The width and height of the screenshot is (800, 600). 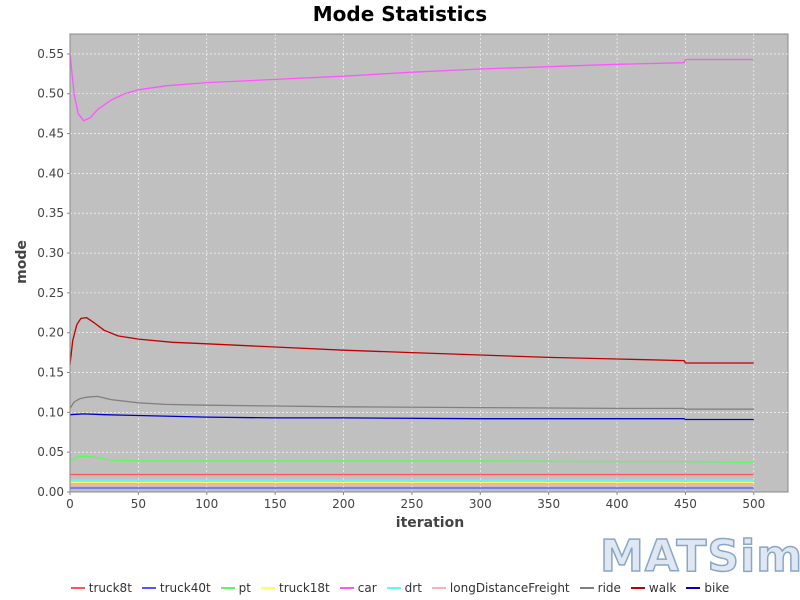 I want to click on series-line-pt, so click(x=411, y=459).